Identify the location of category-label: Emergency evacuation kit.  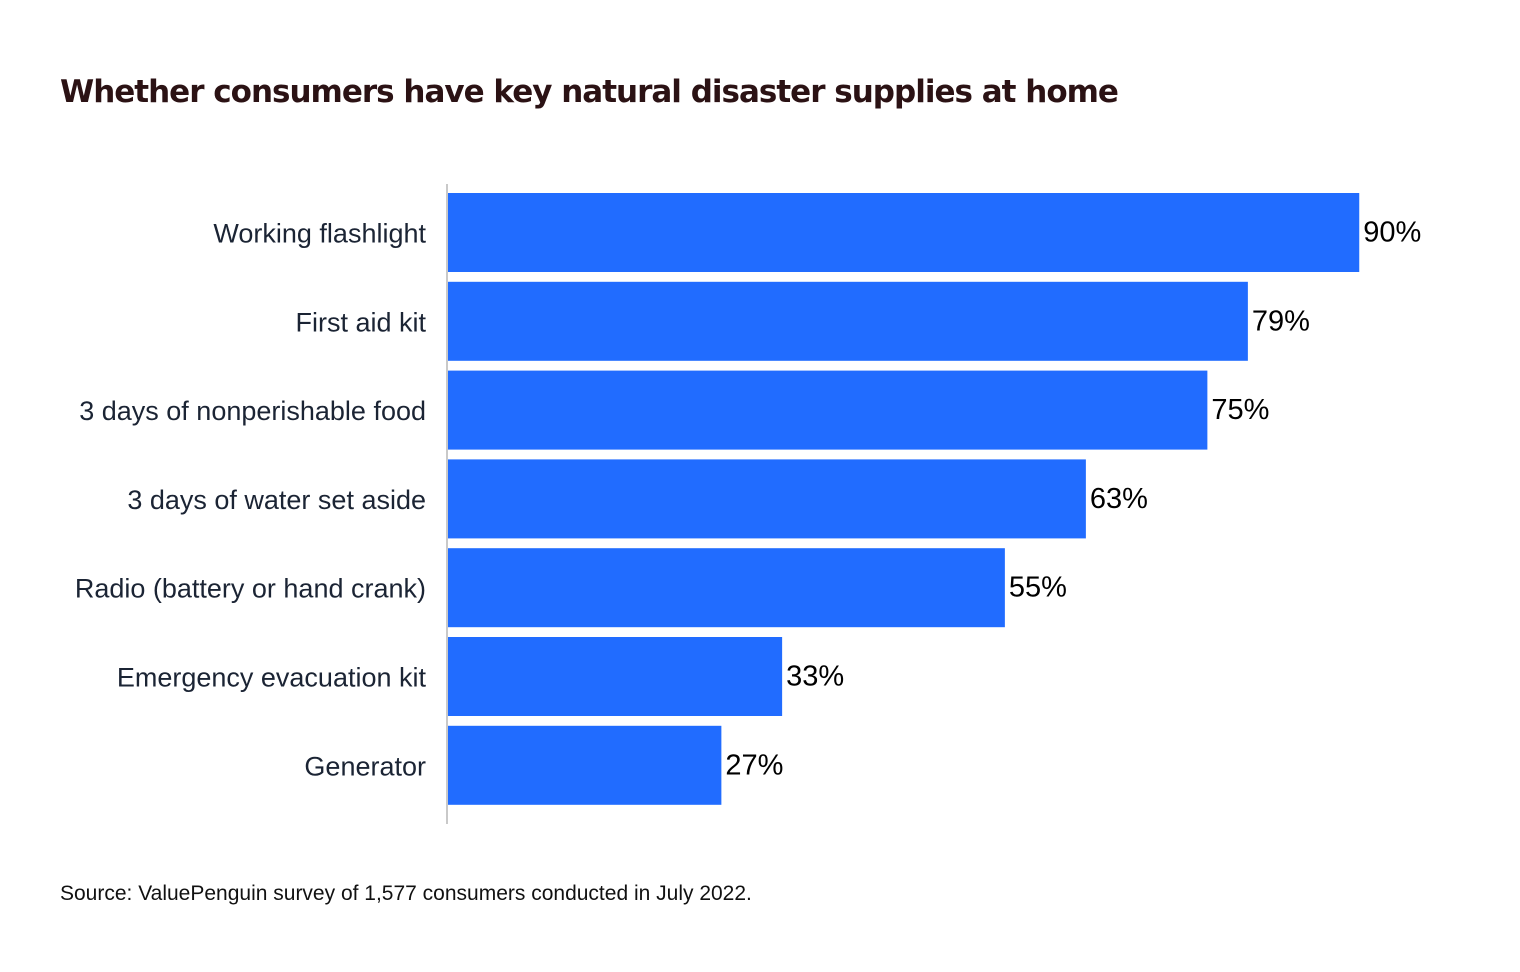
(272, 678).